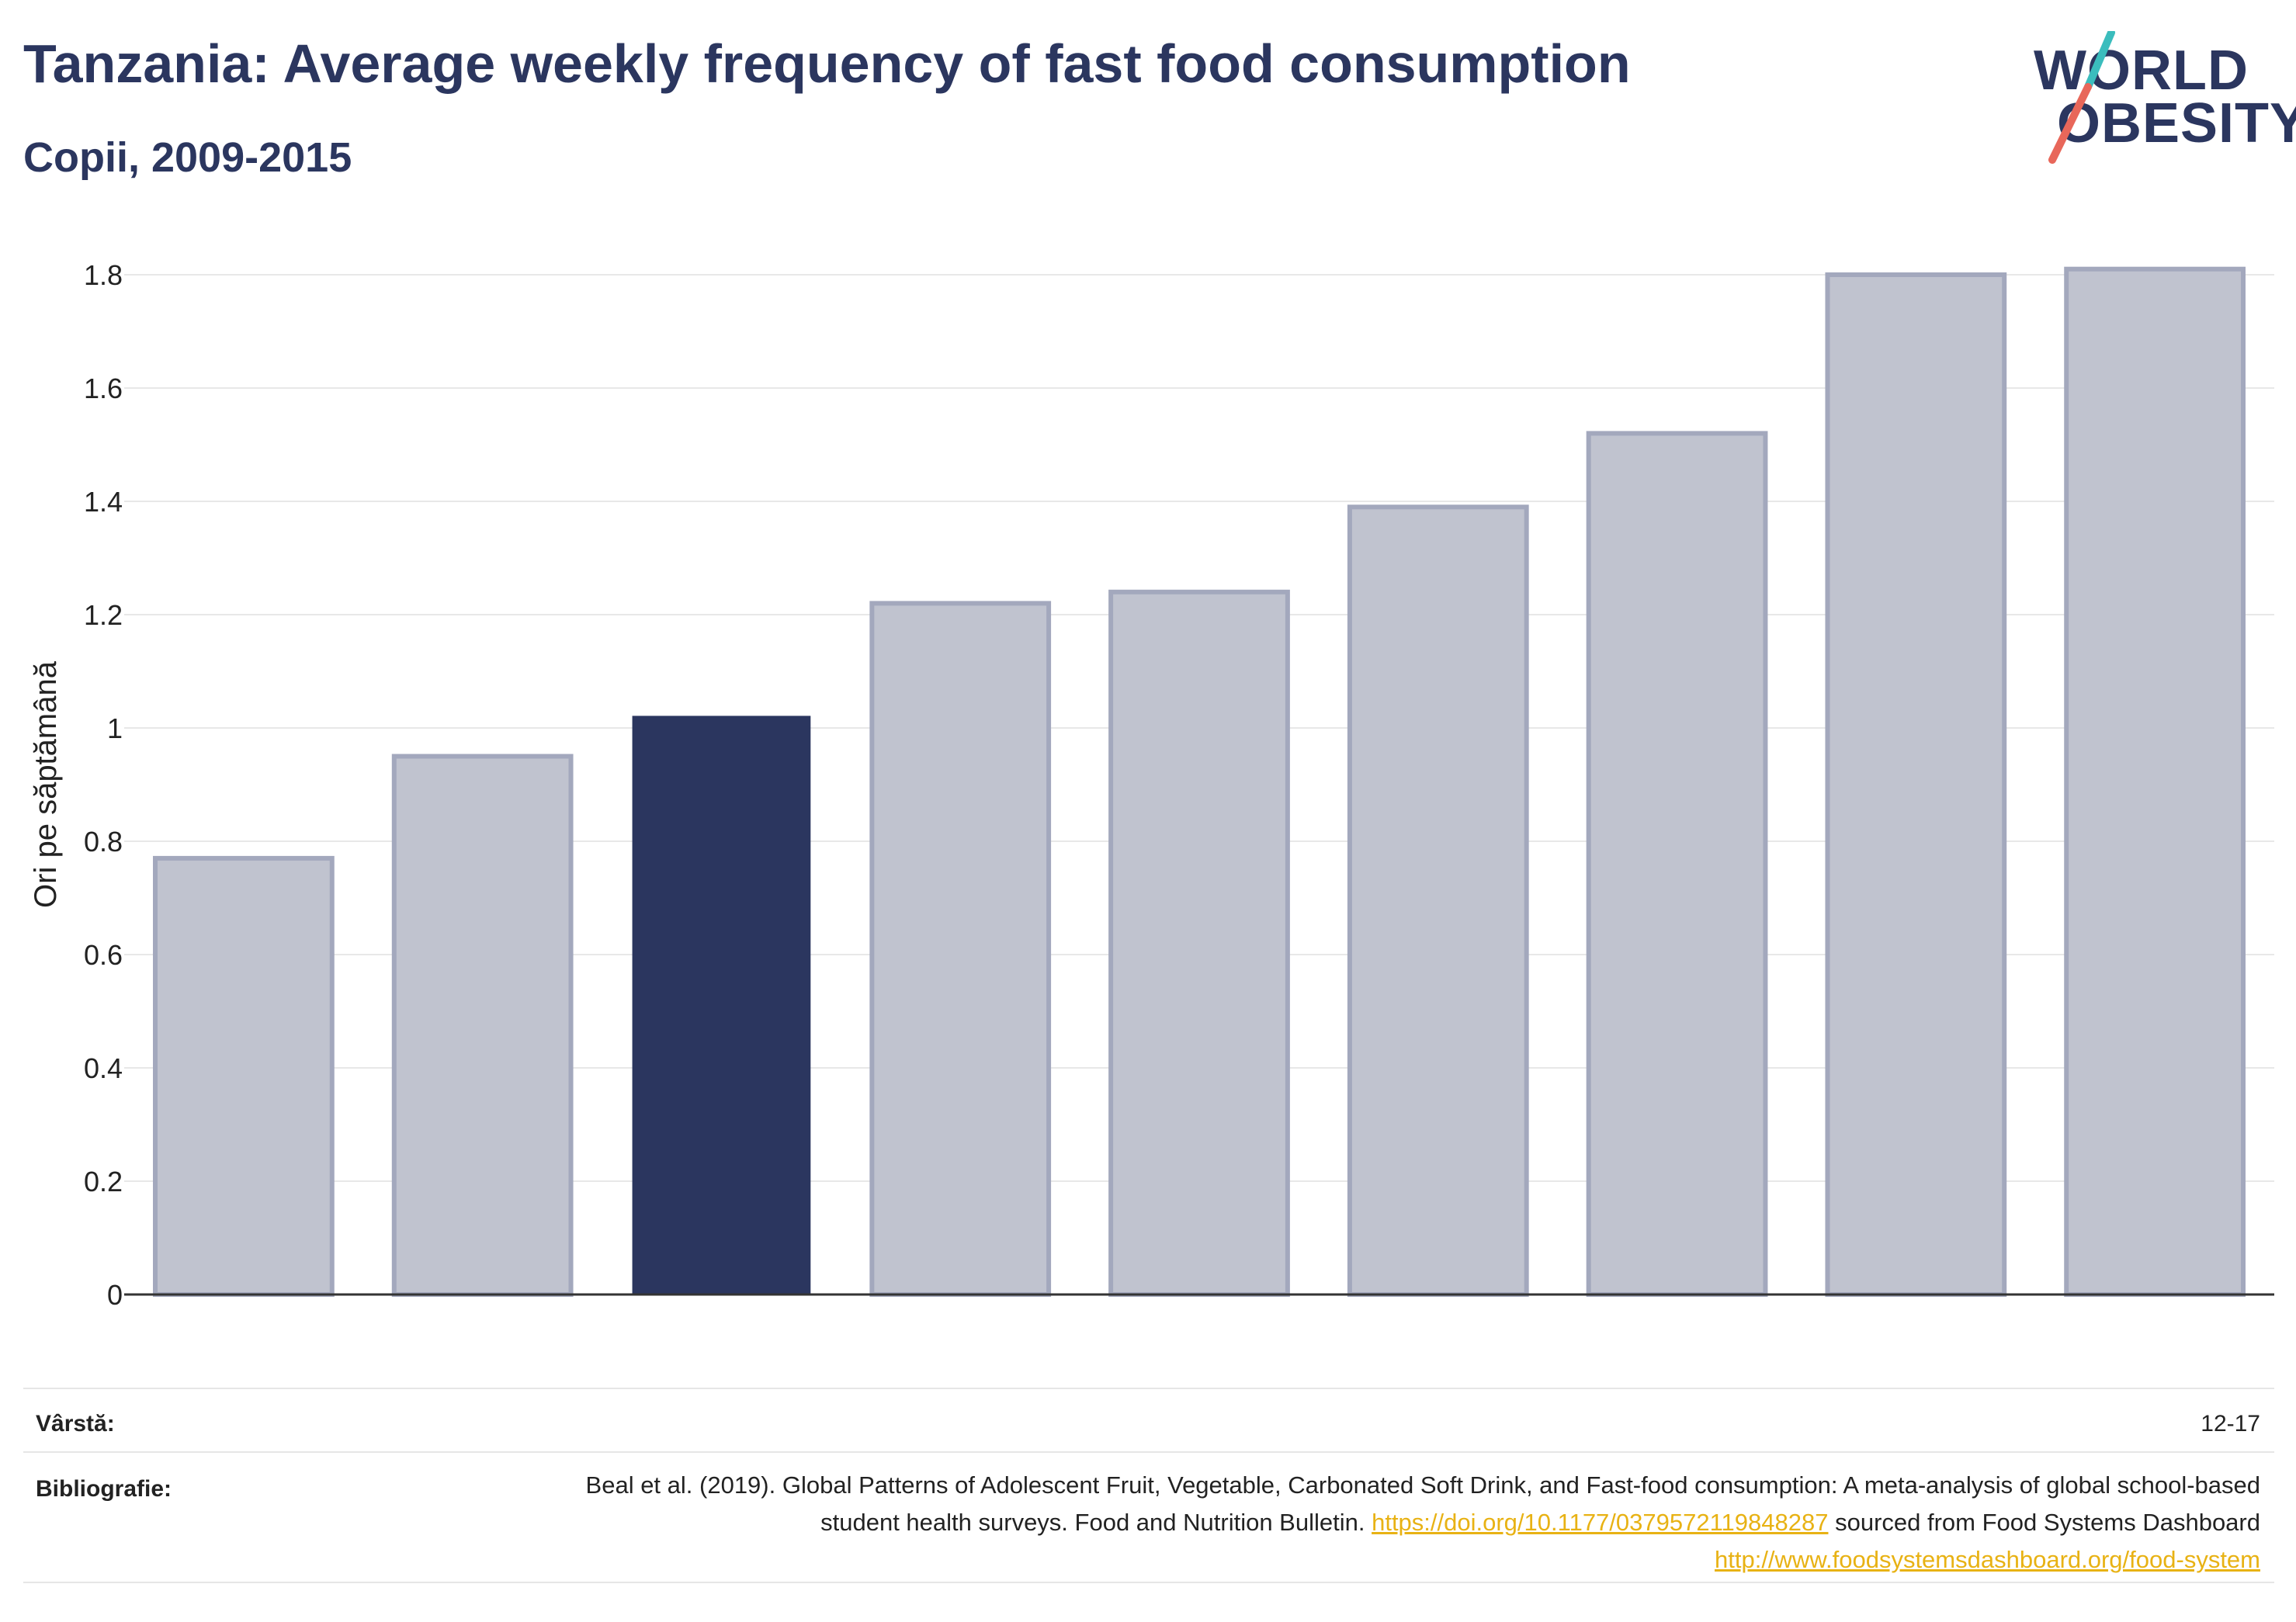 This screenshot has width=2296, height=1622. I want to click on y-tick-label: 1.4, so click(103, 502).